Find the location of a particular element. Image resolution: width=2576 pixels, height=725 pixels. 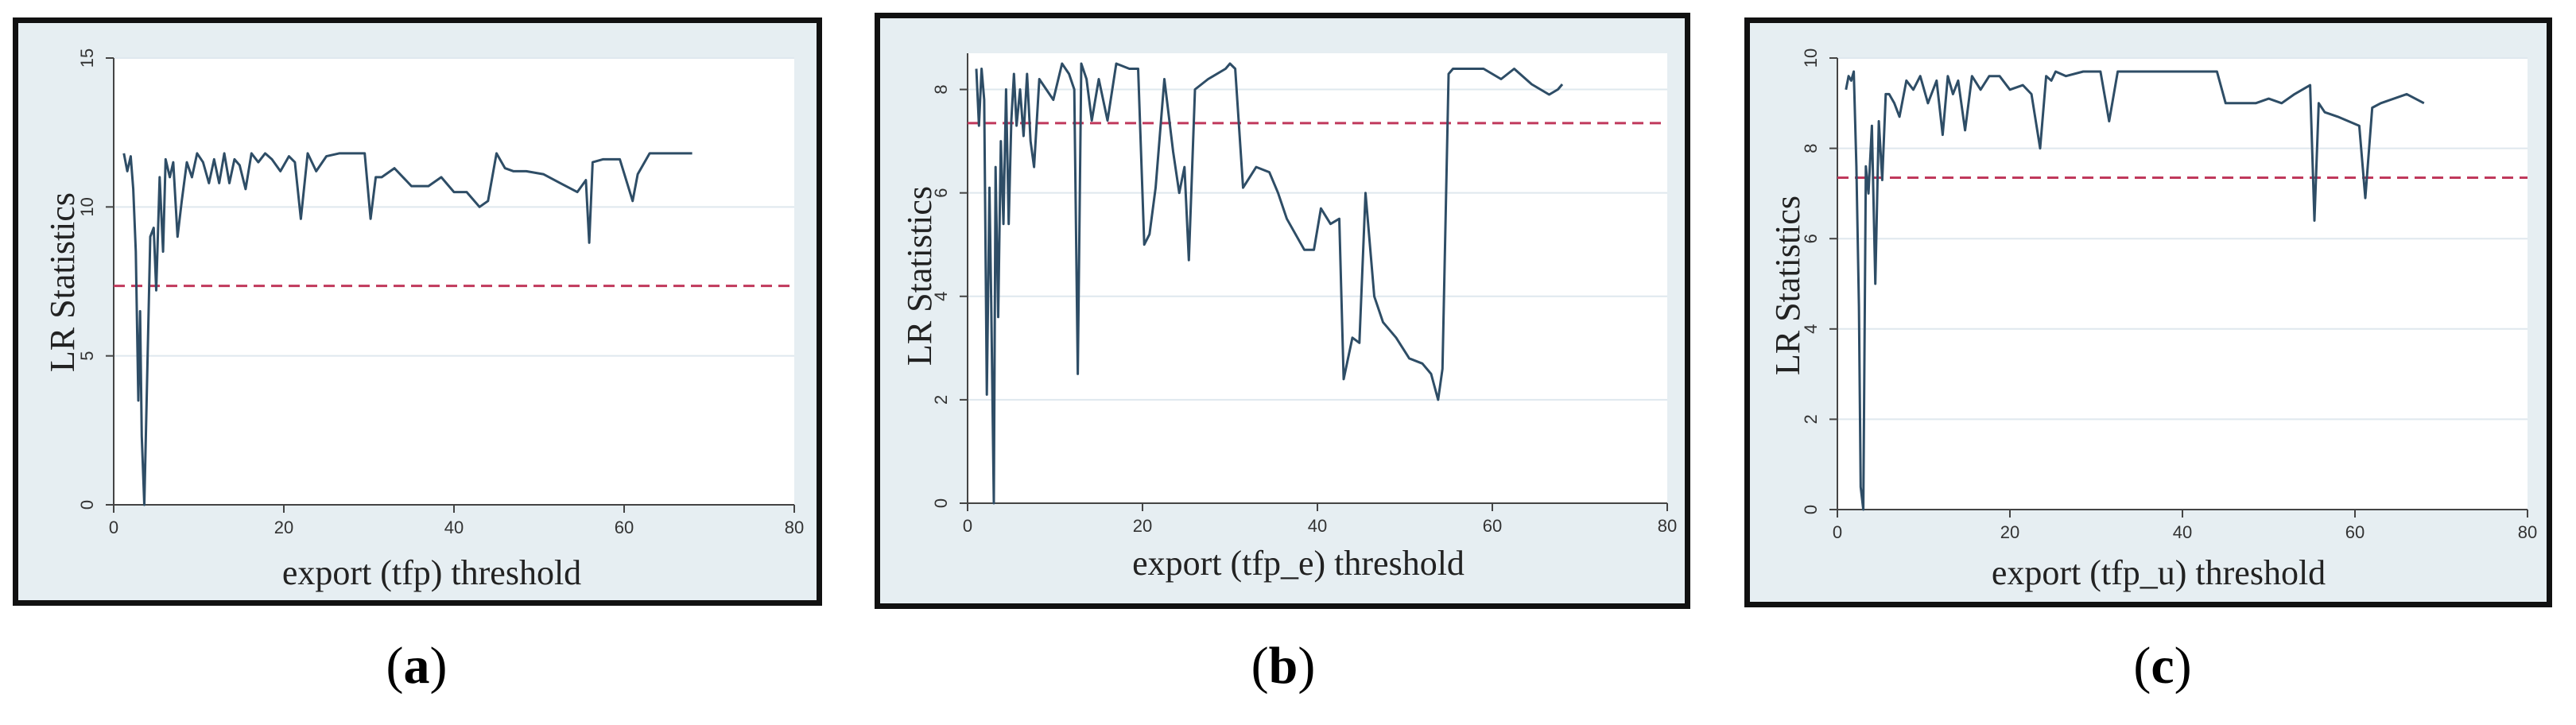

caption-letter-a: a is located at coordinates (417, 666).